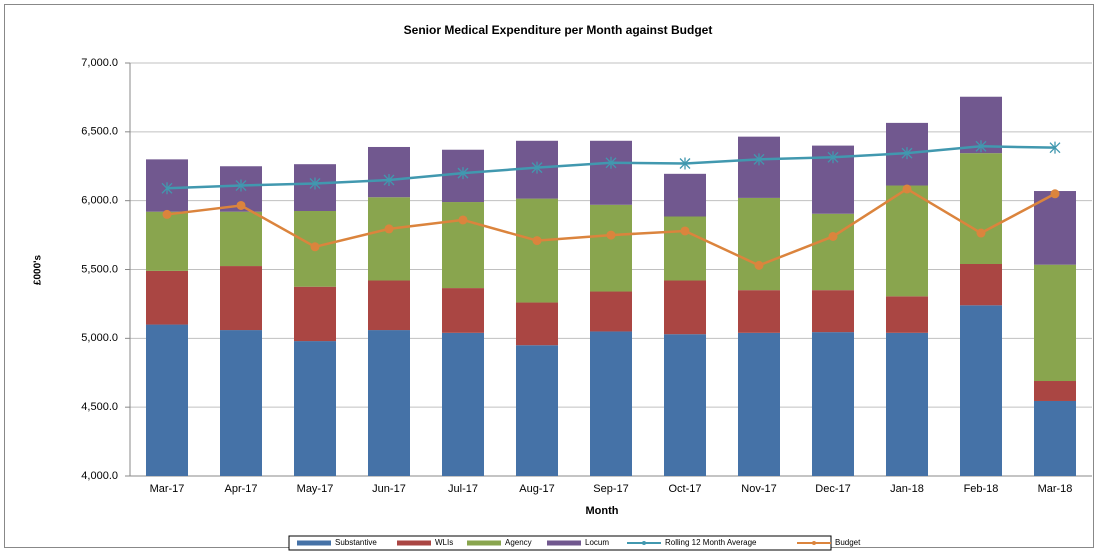 The image size is (1098, 557). I want to click on legend-label: Agency, so click(518, 542).